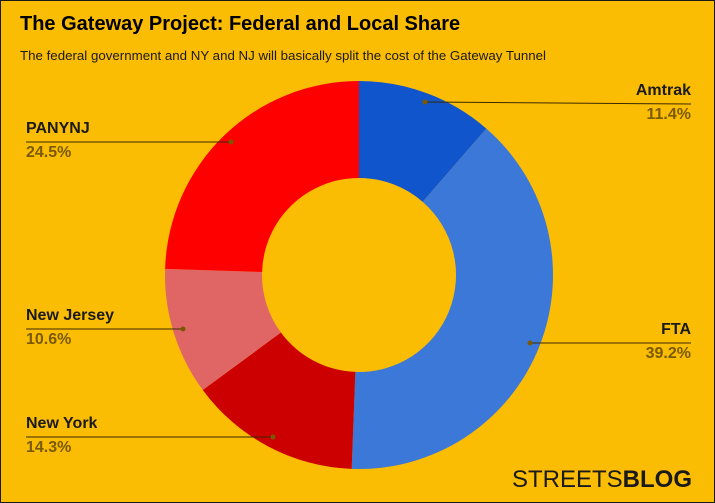 The height and width of the screenshot is (503, 715). Describe the element at coordinates (668, 114) in the screenshot. I see `label-amtrak-pct: 11.4%` at that location.